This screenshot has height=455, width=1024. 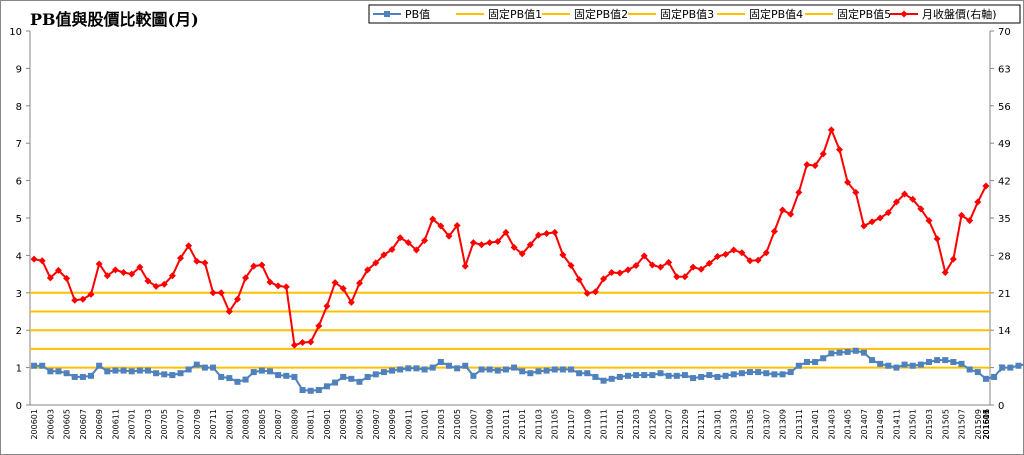 What do you see at coordinates (425, 424) in the screenshot?
I see `x-tick-label: 201001` at bounding box center [425, 424].